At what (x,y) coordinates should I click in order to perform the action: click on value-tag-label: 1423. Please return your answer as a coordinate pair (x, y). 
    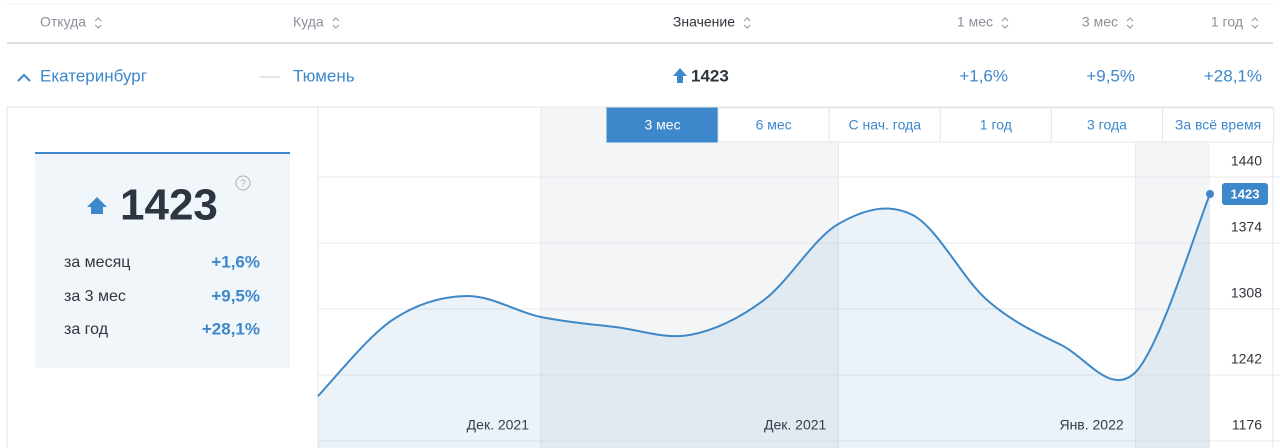
    Looking at the image, I should click on (1245, 193).